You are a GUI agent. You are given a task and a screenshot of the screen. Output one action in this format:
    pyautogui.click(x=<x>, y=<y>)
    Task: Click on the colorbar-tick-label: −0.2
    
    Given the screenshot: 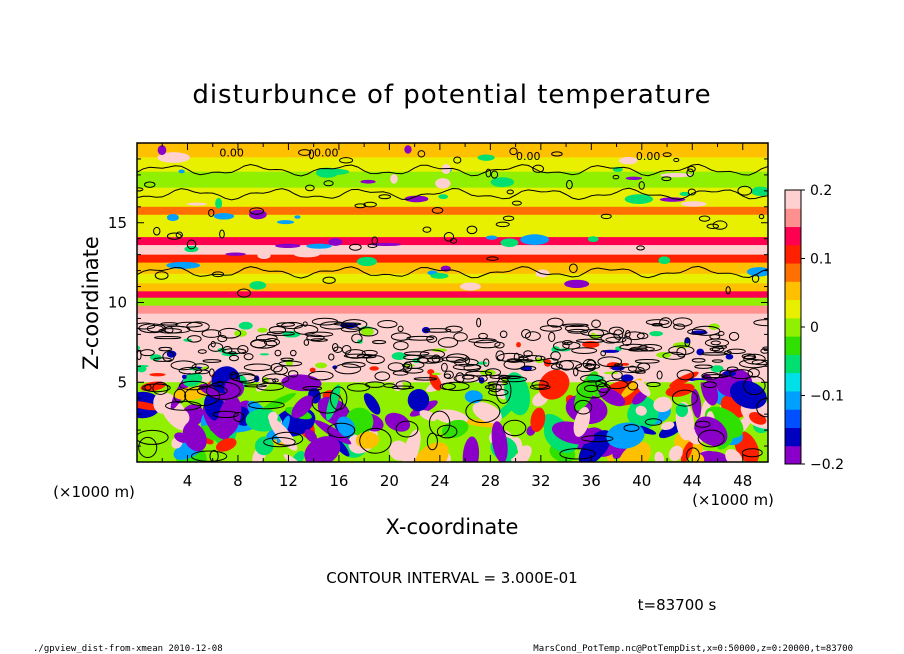 What is the action you would take?
    pyautogui.click(x=827, y=465)
    